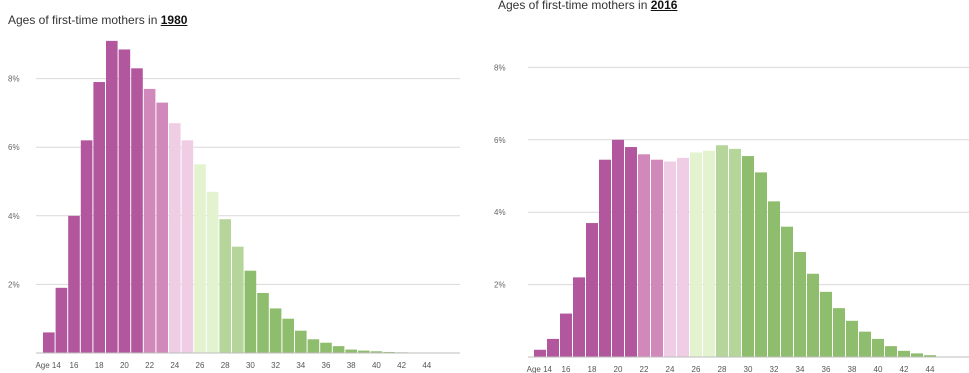 This screenshot has height=373, width=969. Describe the element at coordinates (664, 6) in the screenshot. I see `chart-title-year: 2016` at that location.